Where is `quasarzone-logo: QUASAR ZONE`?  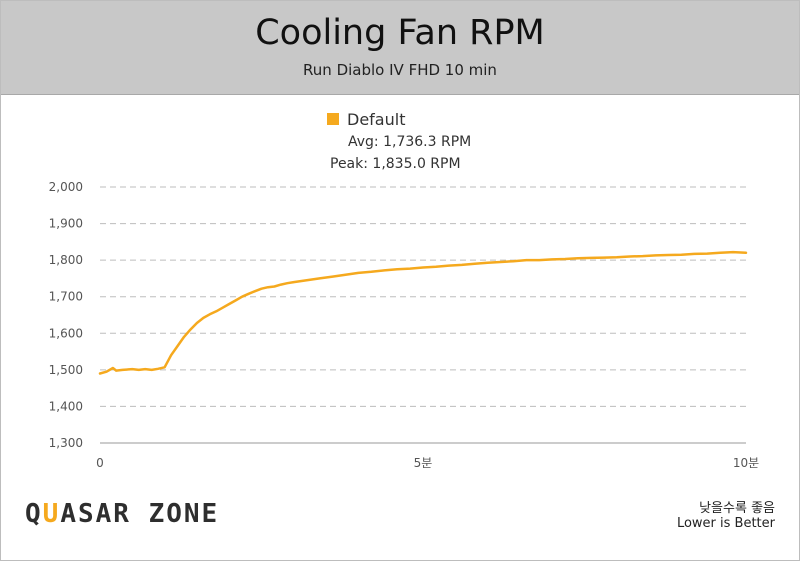 quasarzone-logo: QUASAR ZONE is located at coordinates (122, 514).